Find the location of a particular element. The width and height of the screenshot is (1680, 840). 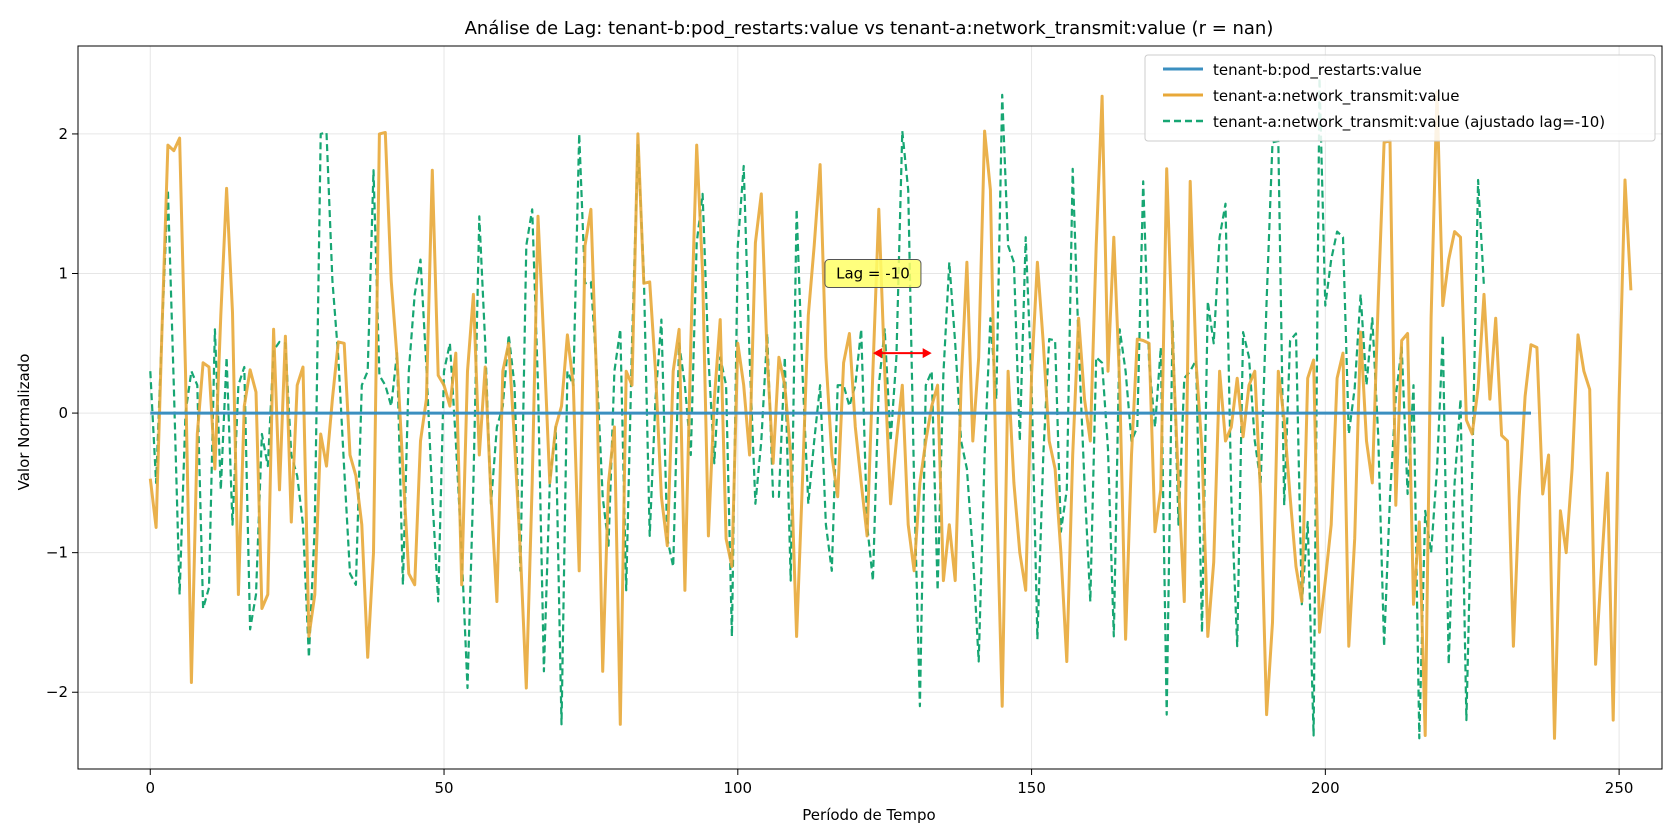

x-tick-label: 50 is located at coordinates (443, 788).